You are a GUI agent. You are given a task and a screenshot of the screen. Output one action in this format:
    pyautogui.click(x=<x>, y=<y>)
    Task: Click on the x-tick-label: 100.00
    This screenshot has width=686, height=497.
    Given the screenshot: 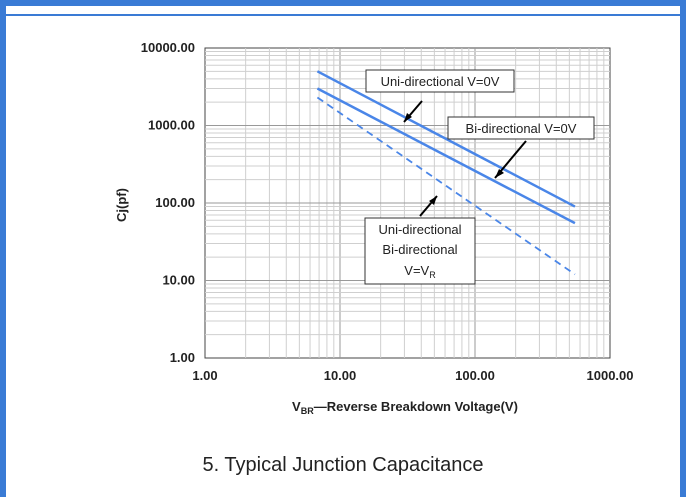 What is the action you would take?
    pyautogui.click(x=475, y=375)
    